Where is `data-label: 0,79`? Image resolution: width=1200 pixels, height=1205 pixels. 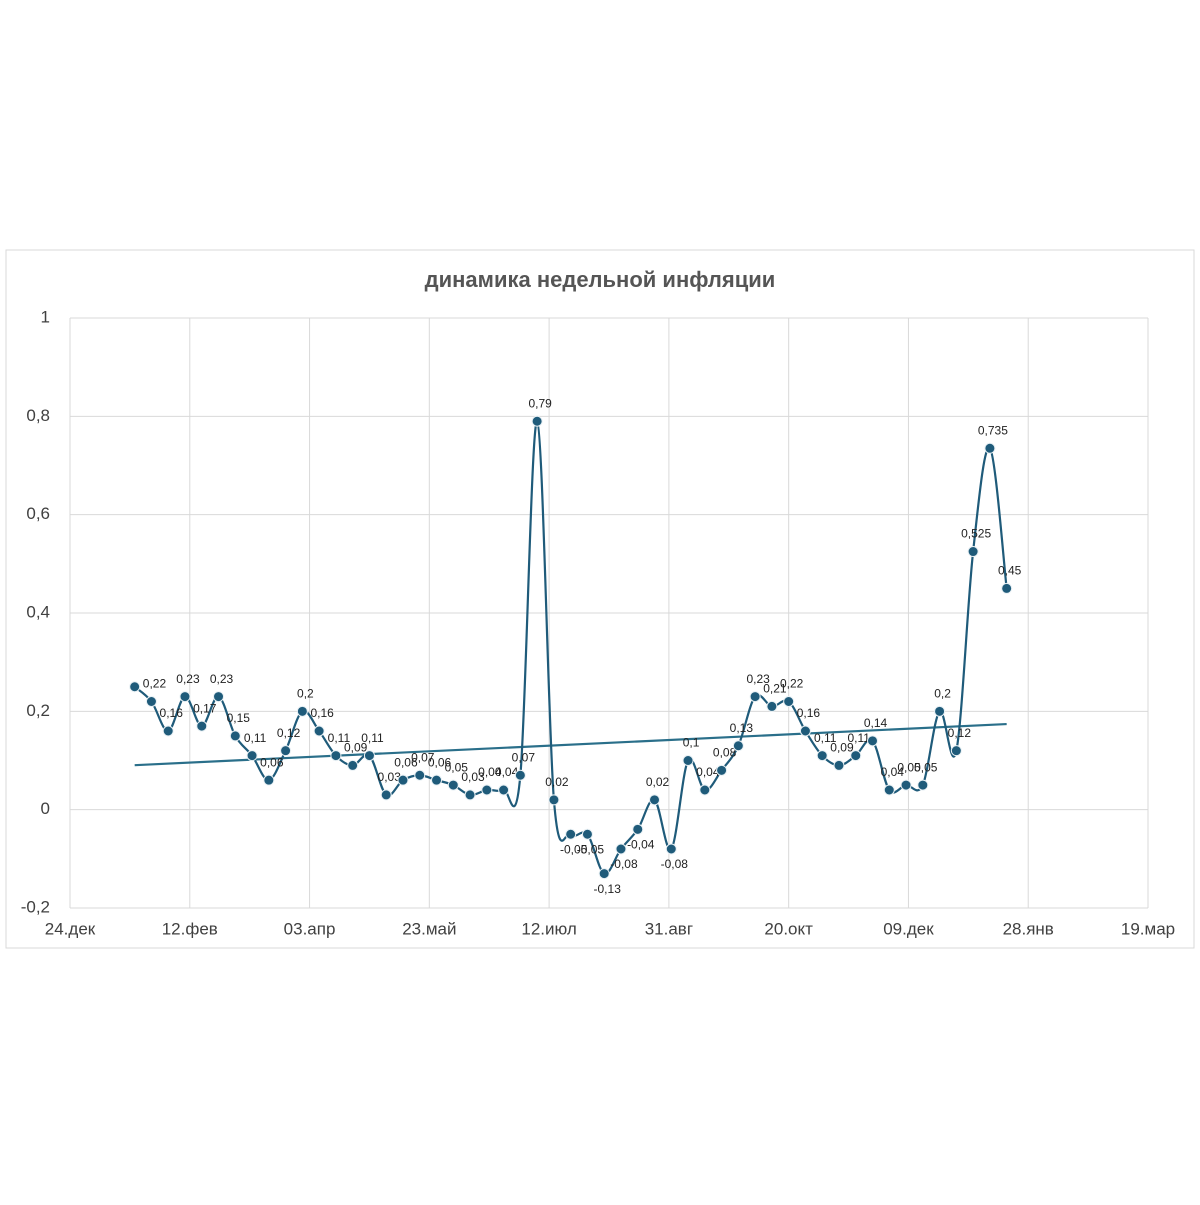 data-label: 0,79 is located at coordinates (540, 403).